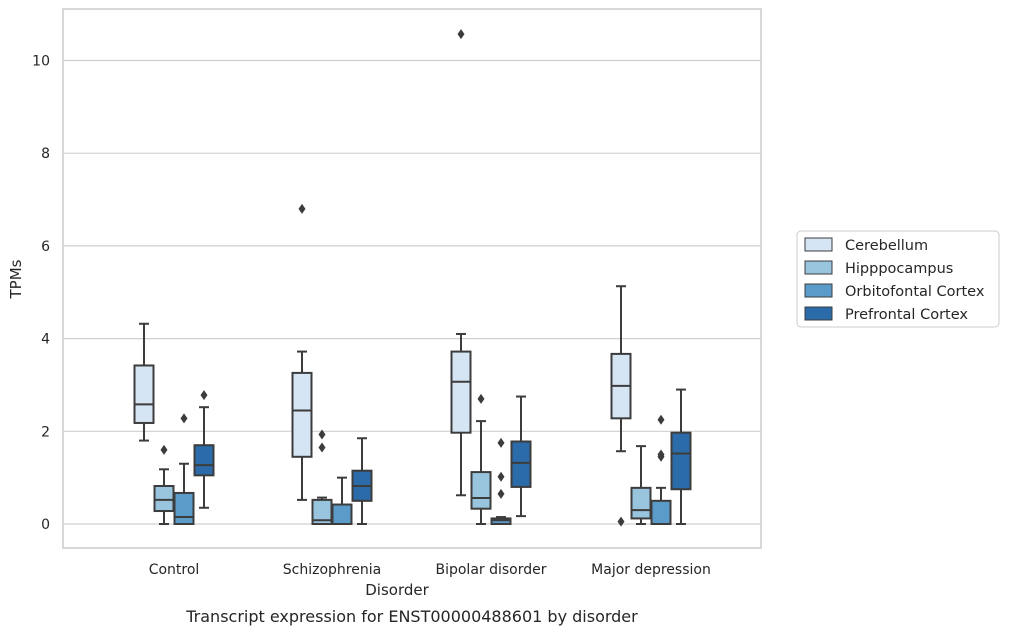 This screenshot has width=1009, height=634. I want to click on legend-frame, so click(898, 279).